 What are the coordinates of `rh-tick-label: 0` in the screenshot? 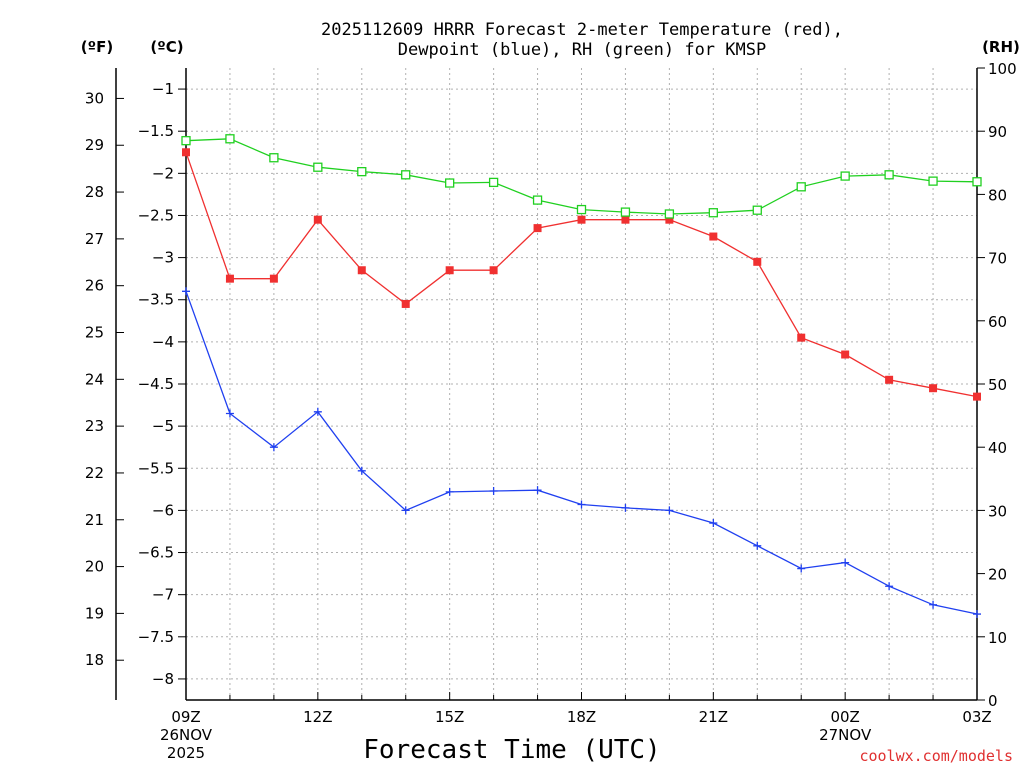 It's located at (993, 701).